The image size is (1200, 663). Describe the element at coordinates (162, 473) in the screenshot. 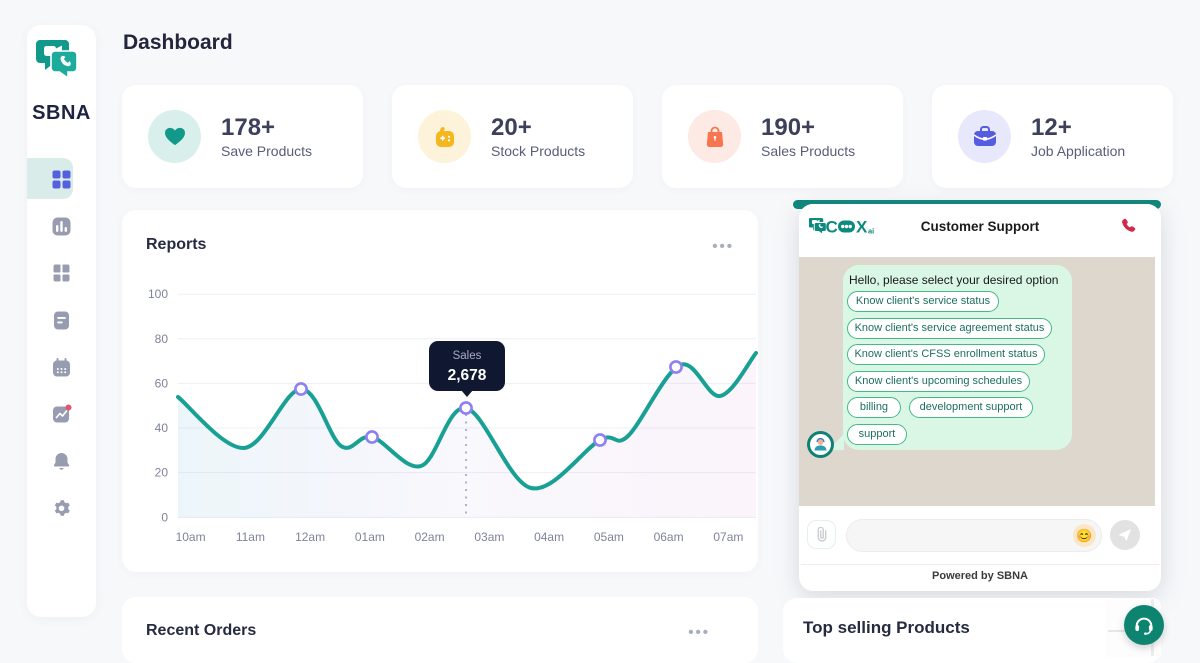

I see `svg-text: 20` at that location.